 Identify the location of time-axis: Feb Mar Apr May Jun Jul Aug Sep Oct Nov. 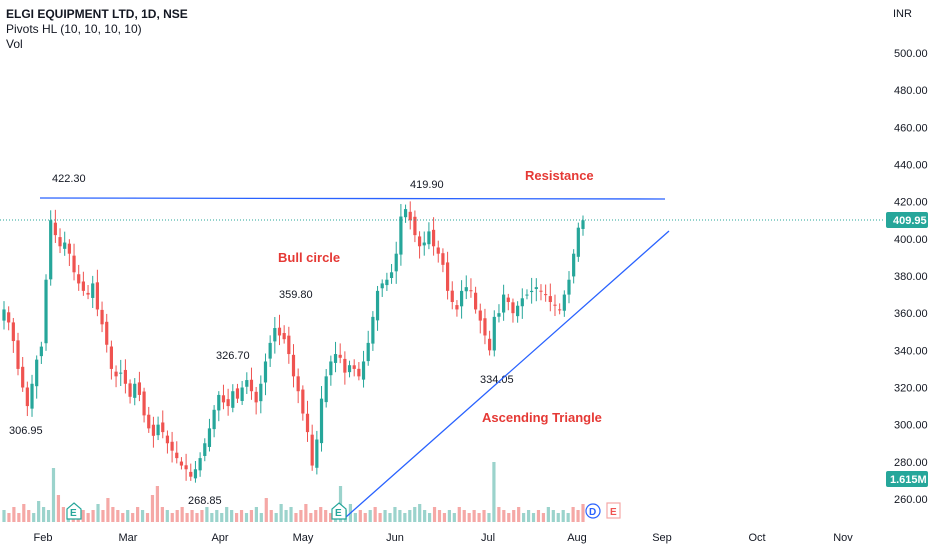
(444, 538).